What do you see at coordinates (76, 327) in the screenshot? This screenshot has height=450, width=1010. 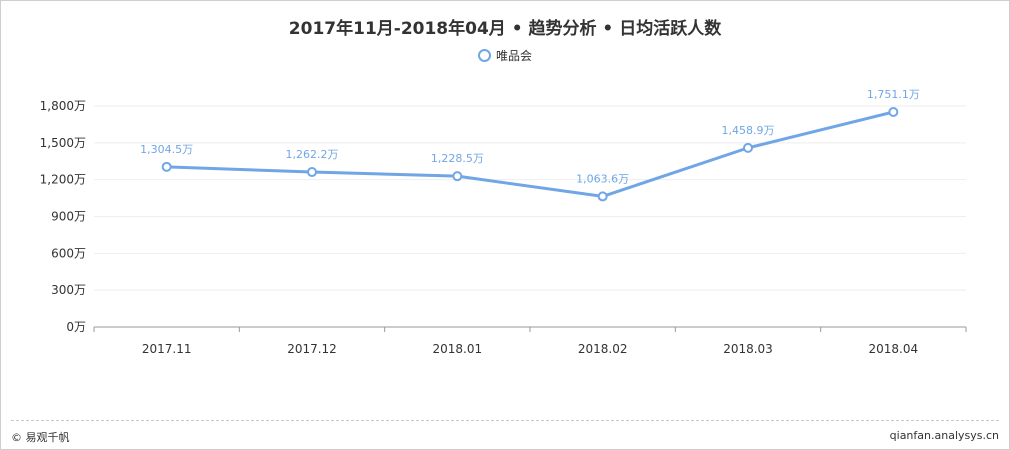 I see `y-tick-label: 0万` at bounding box center [76, 327].